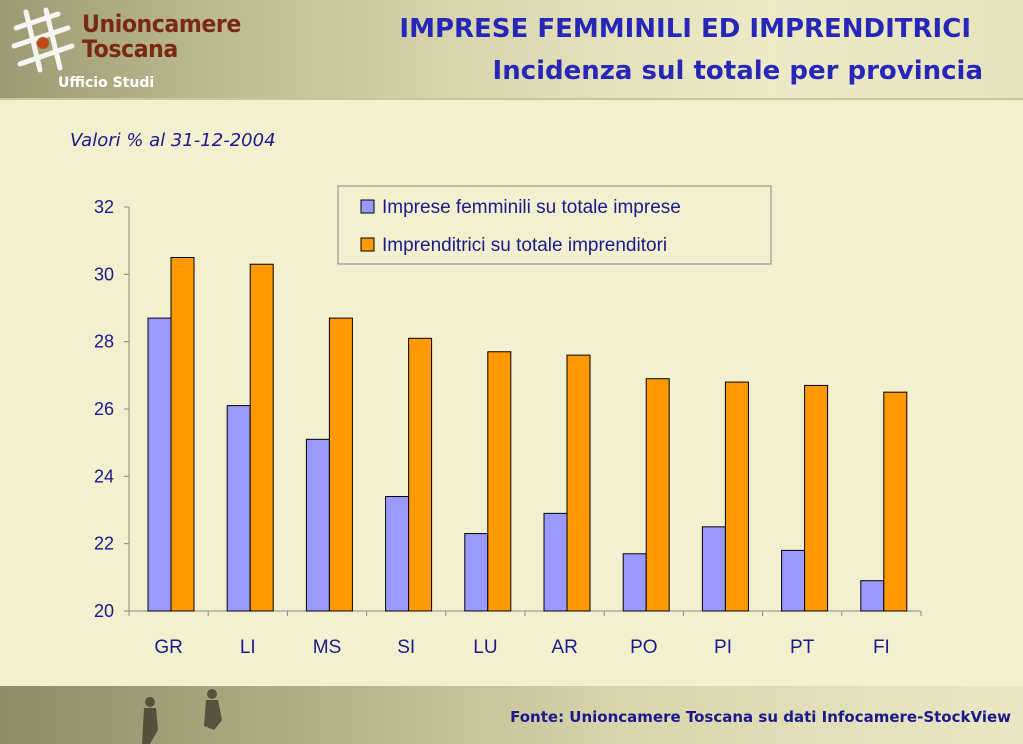 The height and width of the screenshot is (744, 1023). What do you see at coordinates (261, 437) in the screenshot?
I see `bar-imprenditrici-li` at bounding box center [261, 437].